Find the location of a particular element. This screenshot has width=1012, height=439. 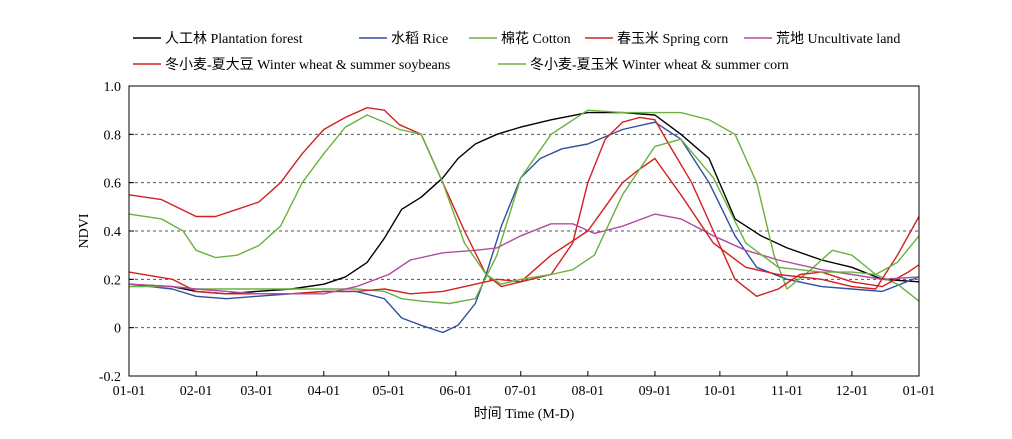

x-tick-label: 11-01 is located at coordinates (787, 391).